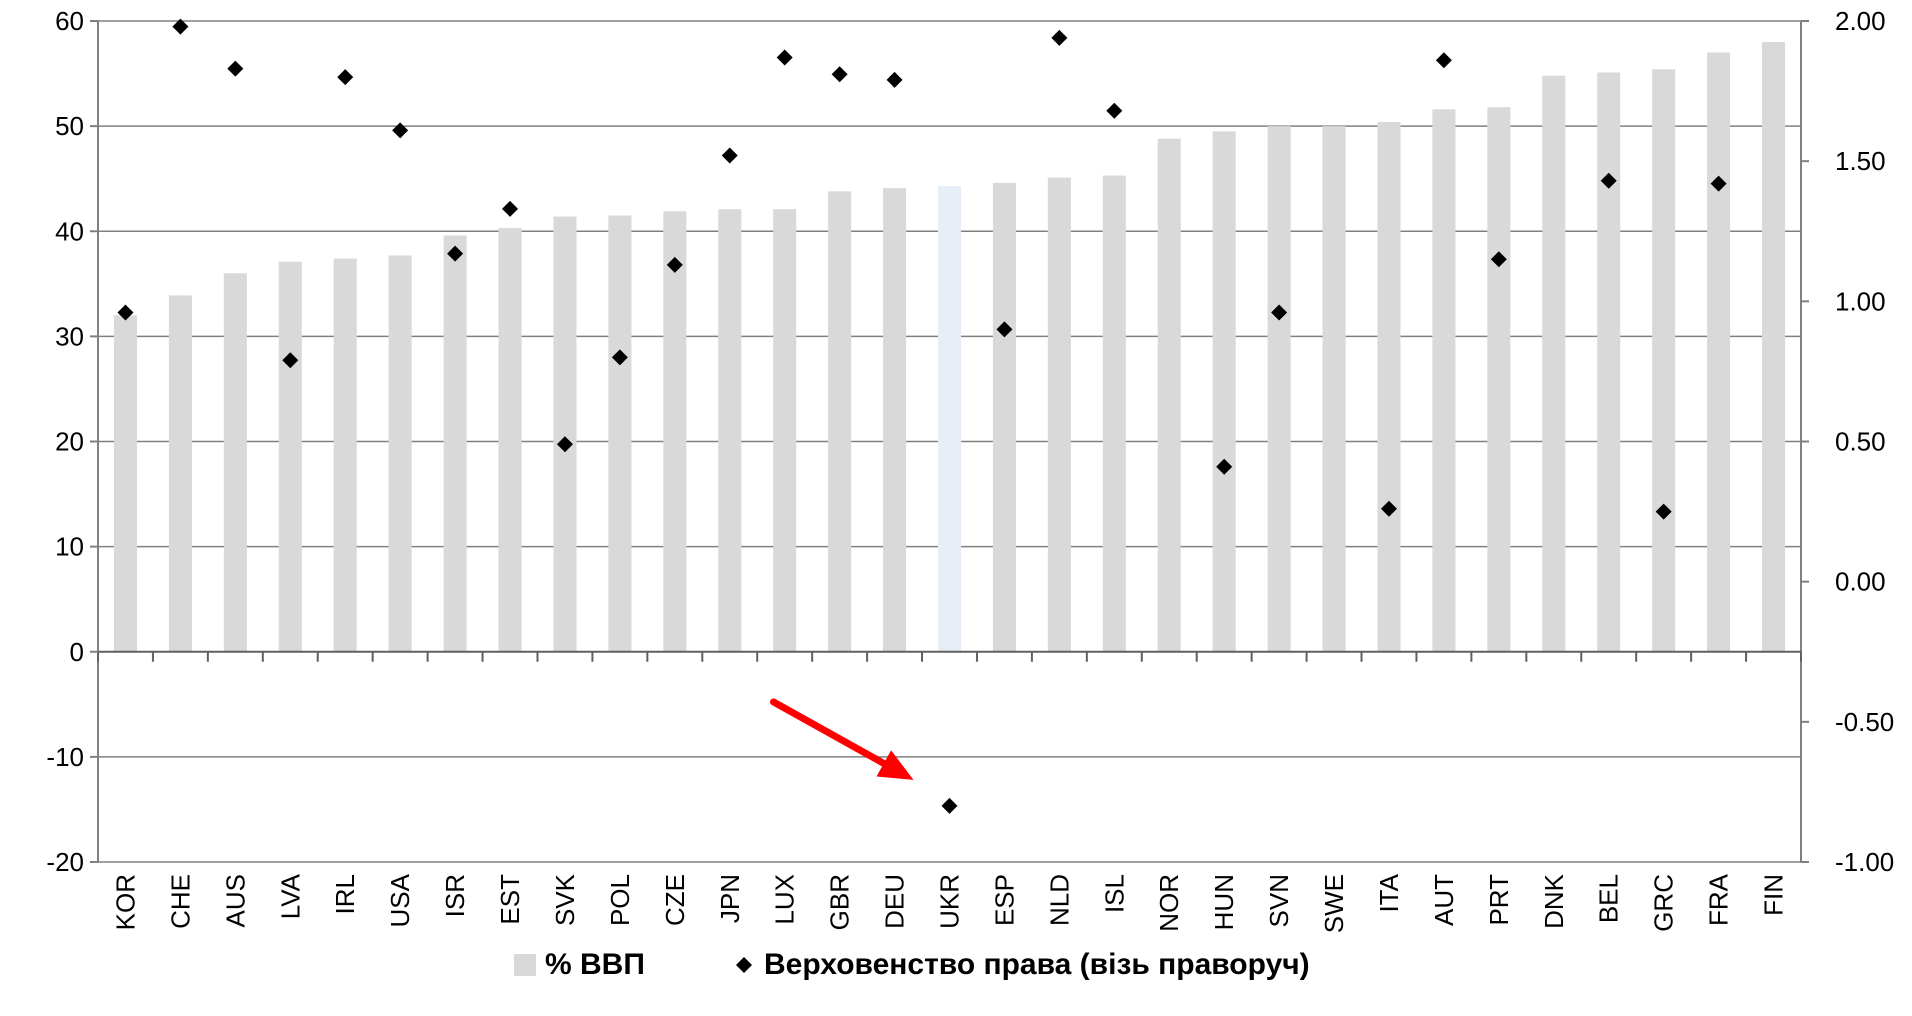 This screenshot has height=1016, width=1912. What do you see at coordinates (77, 652) in the screenshot?
I see `left-tick-label: 0` at bounding box center [77, 652].